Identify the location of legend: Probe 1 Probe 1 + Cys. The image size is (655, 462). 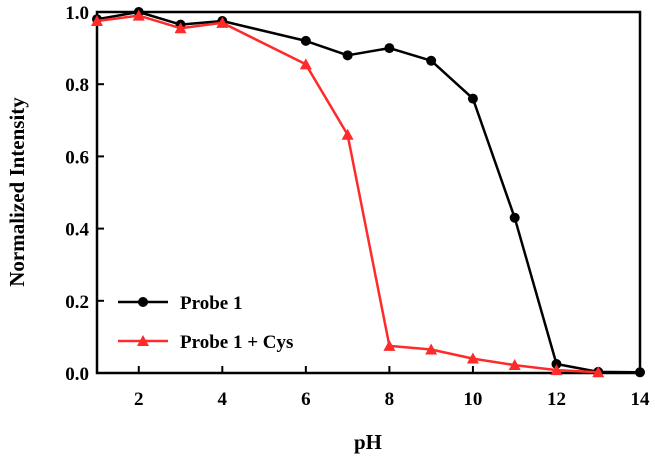
(205, 323).